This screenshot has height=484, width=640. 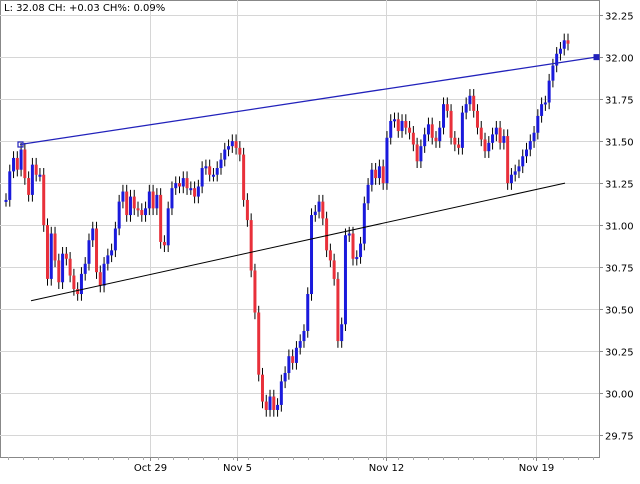 I want to click on x-tick-label: Nov 12, so click(x=386, y=468).